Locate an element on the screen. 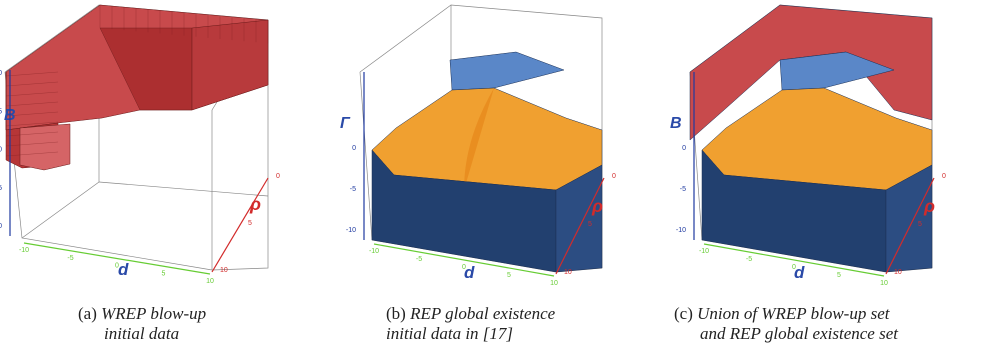 Image resolution: width=984 pixels, height=364 pixels. caption-text: initial data in [17] is located at coordinates (470, 334).